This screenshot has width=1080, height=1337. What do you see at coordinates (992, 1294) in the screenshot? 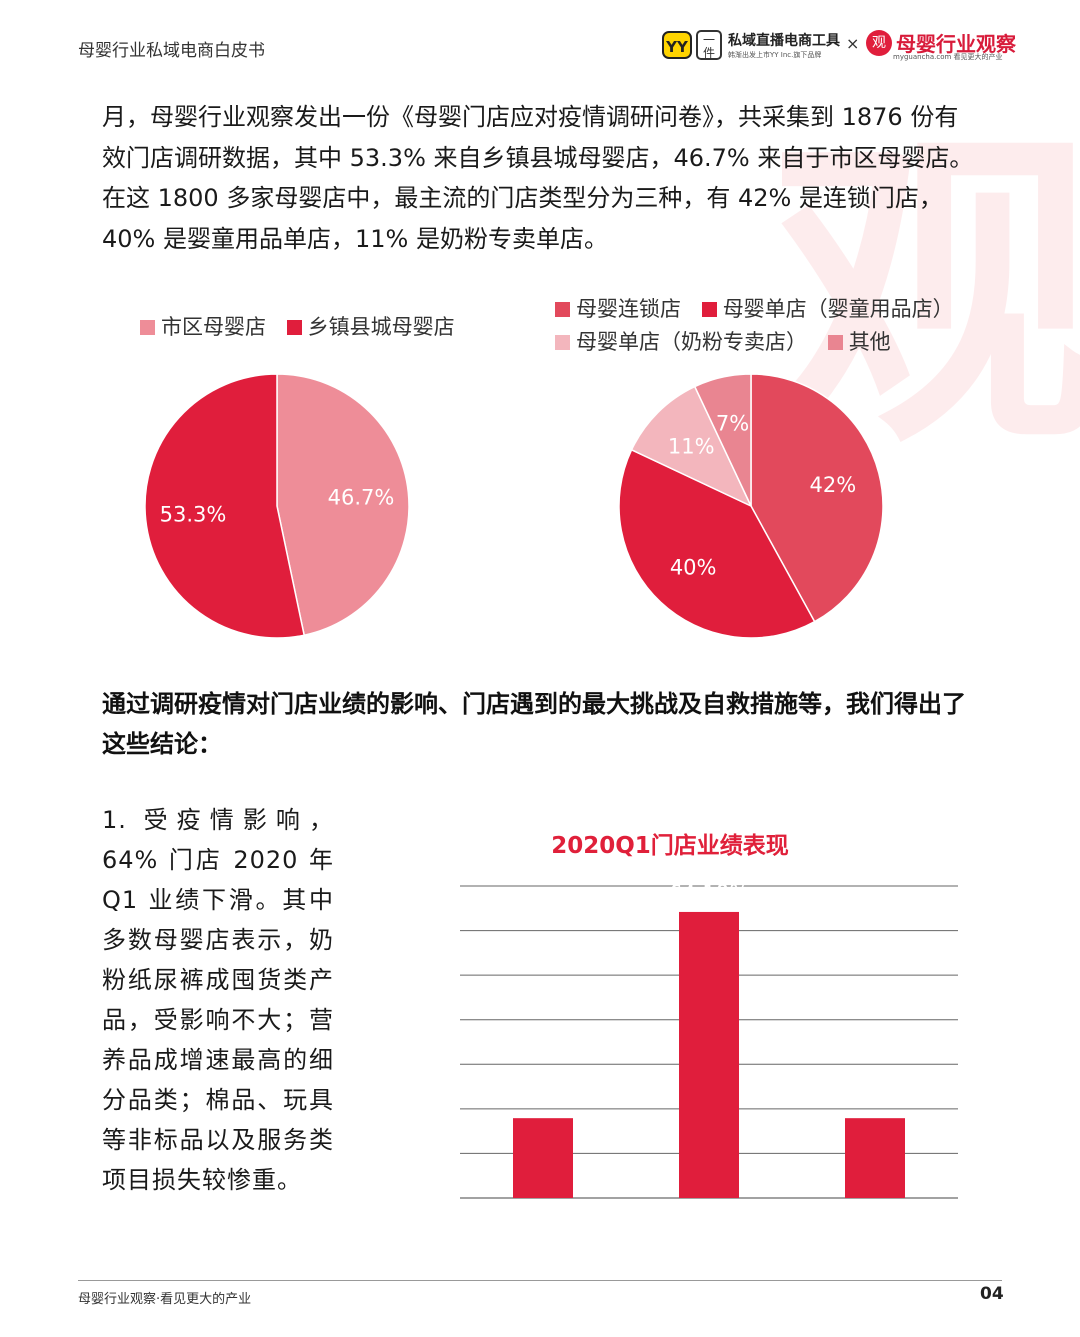
I see `page-number: 04` at bounding box center [992, 1294].